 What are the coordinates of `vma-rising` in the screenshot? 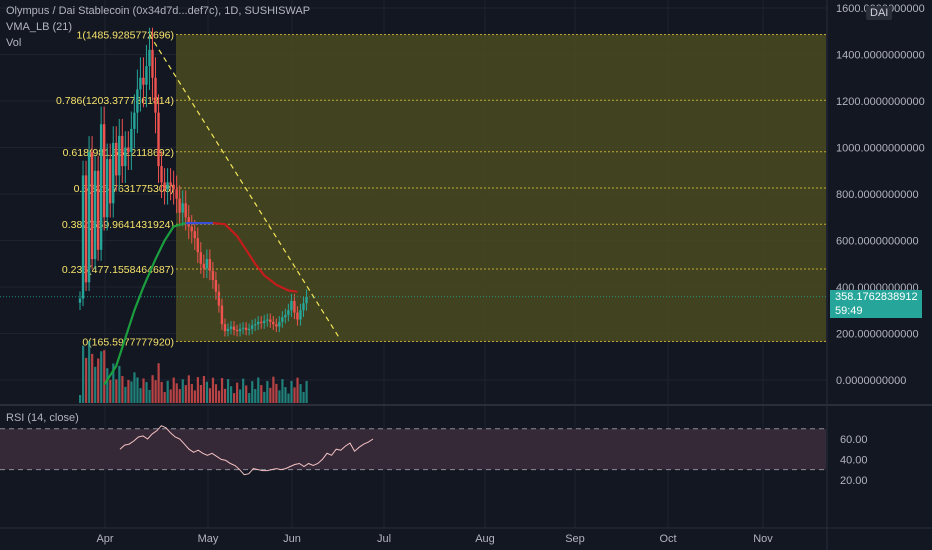 It's located at (145, 304).